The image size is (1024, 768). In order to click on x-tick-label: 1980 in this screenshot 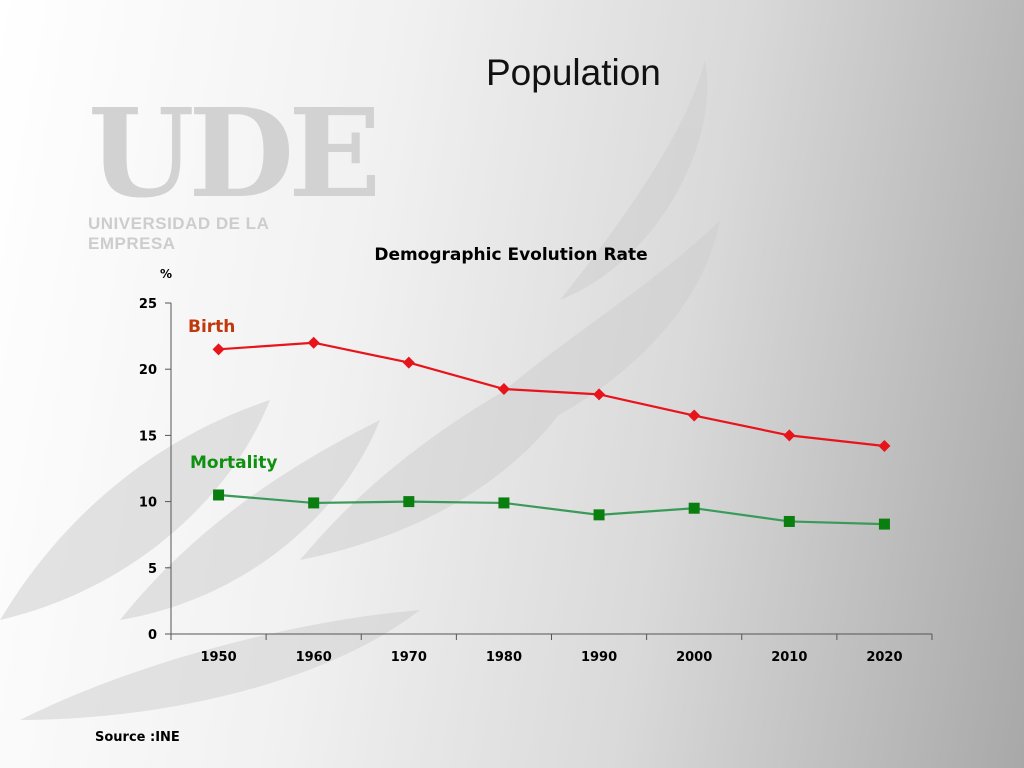, I will do `click(504, 657)`.